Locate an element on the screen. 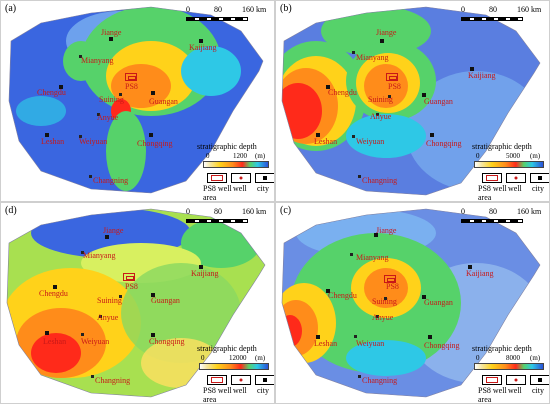 The image size is (550, 405). panel-label: (c) is located at coordinates (286, 210).